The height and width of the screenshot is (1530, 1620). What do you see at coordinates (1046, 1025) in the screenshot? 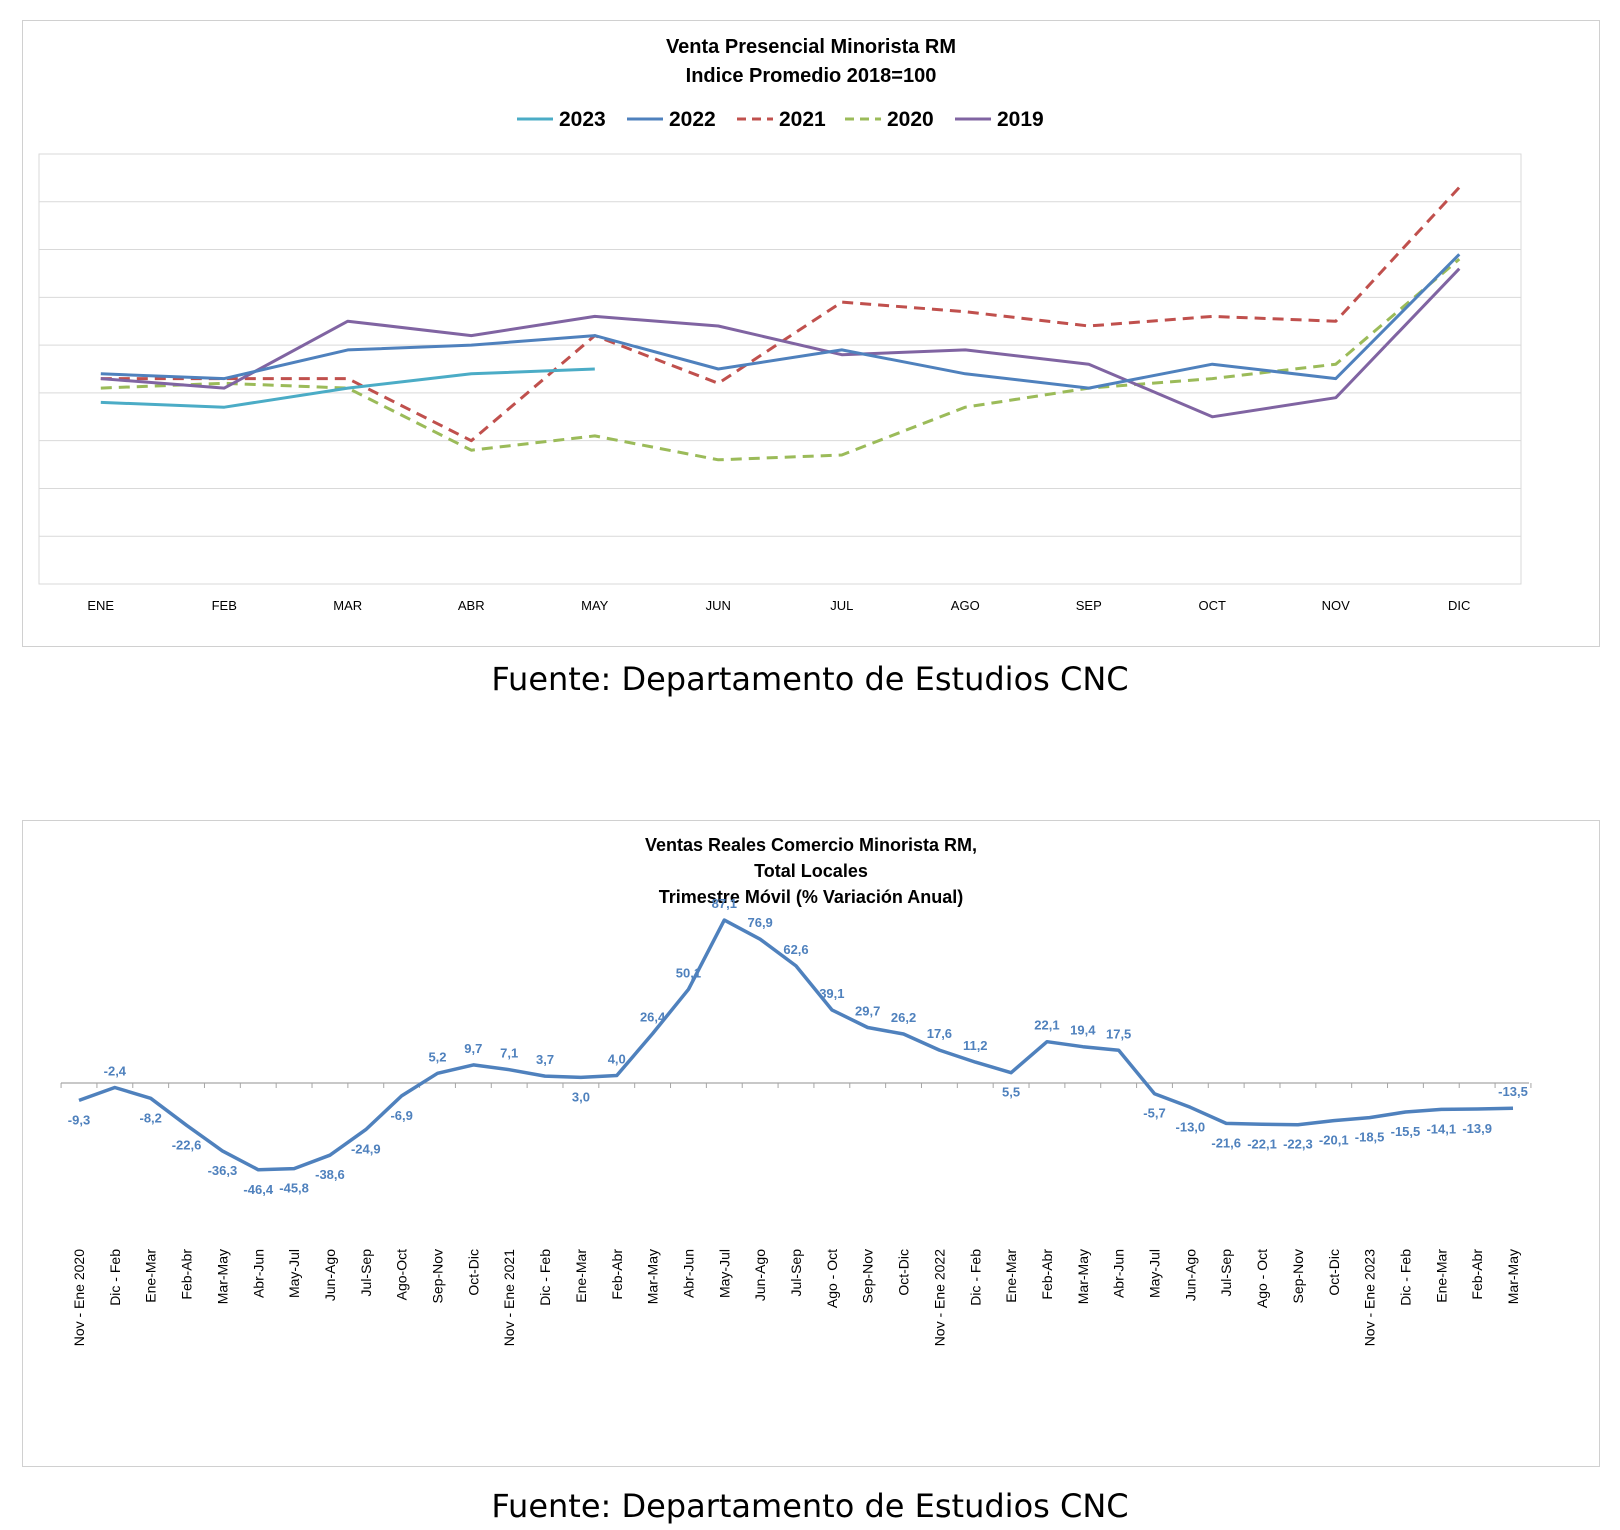
I see `data-label: 22,1` at bounding box center [1046, 1025].